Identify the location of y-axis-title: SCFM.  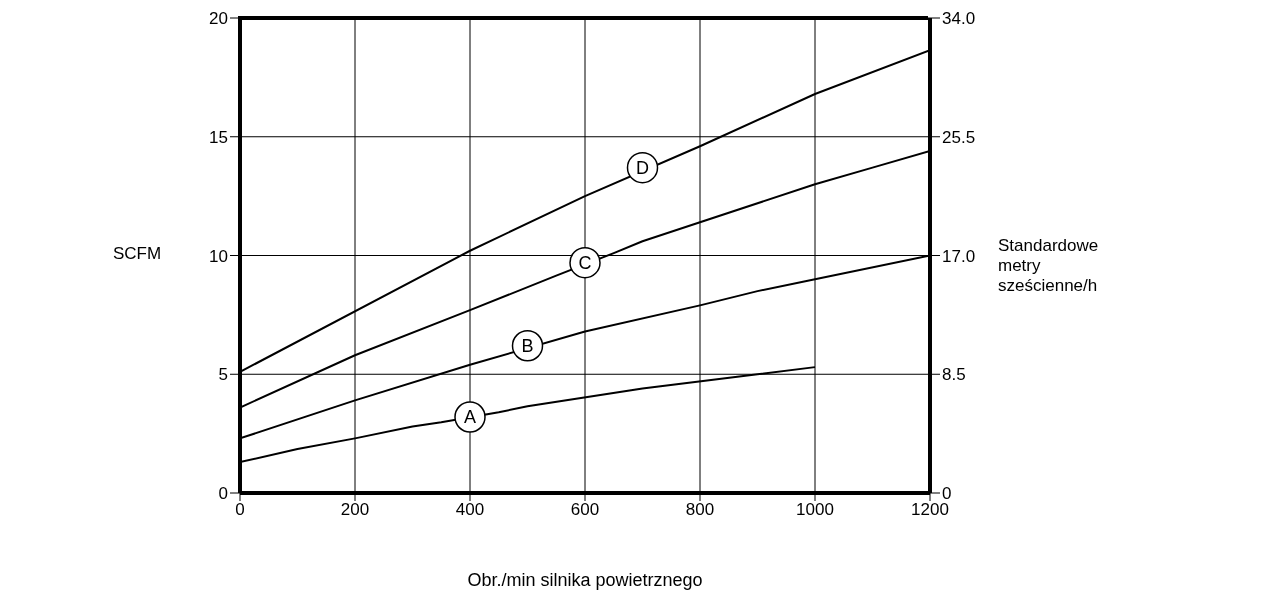
(137, 254).